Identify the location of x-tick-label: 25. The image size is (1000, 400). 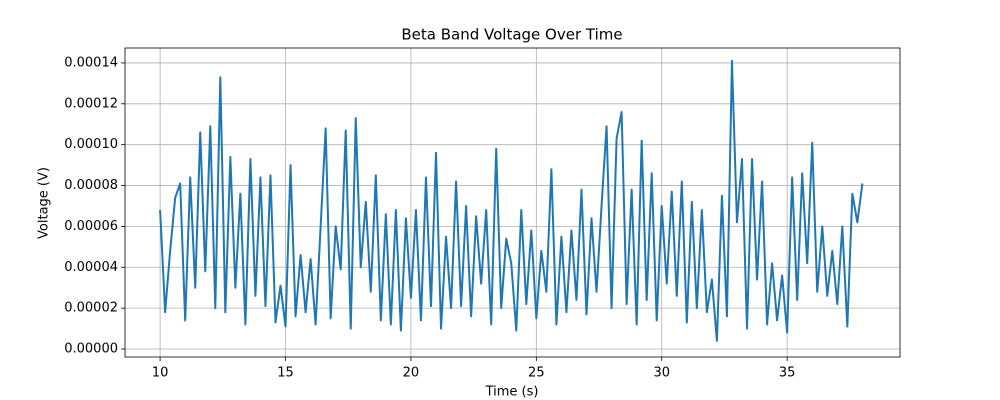
(536, 373).